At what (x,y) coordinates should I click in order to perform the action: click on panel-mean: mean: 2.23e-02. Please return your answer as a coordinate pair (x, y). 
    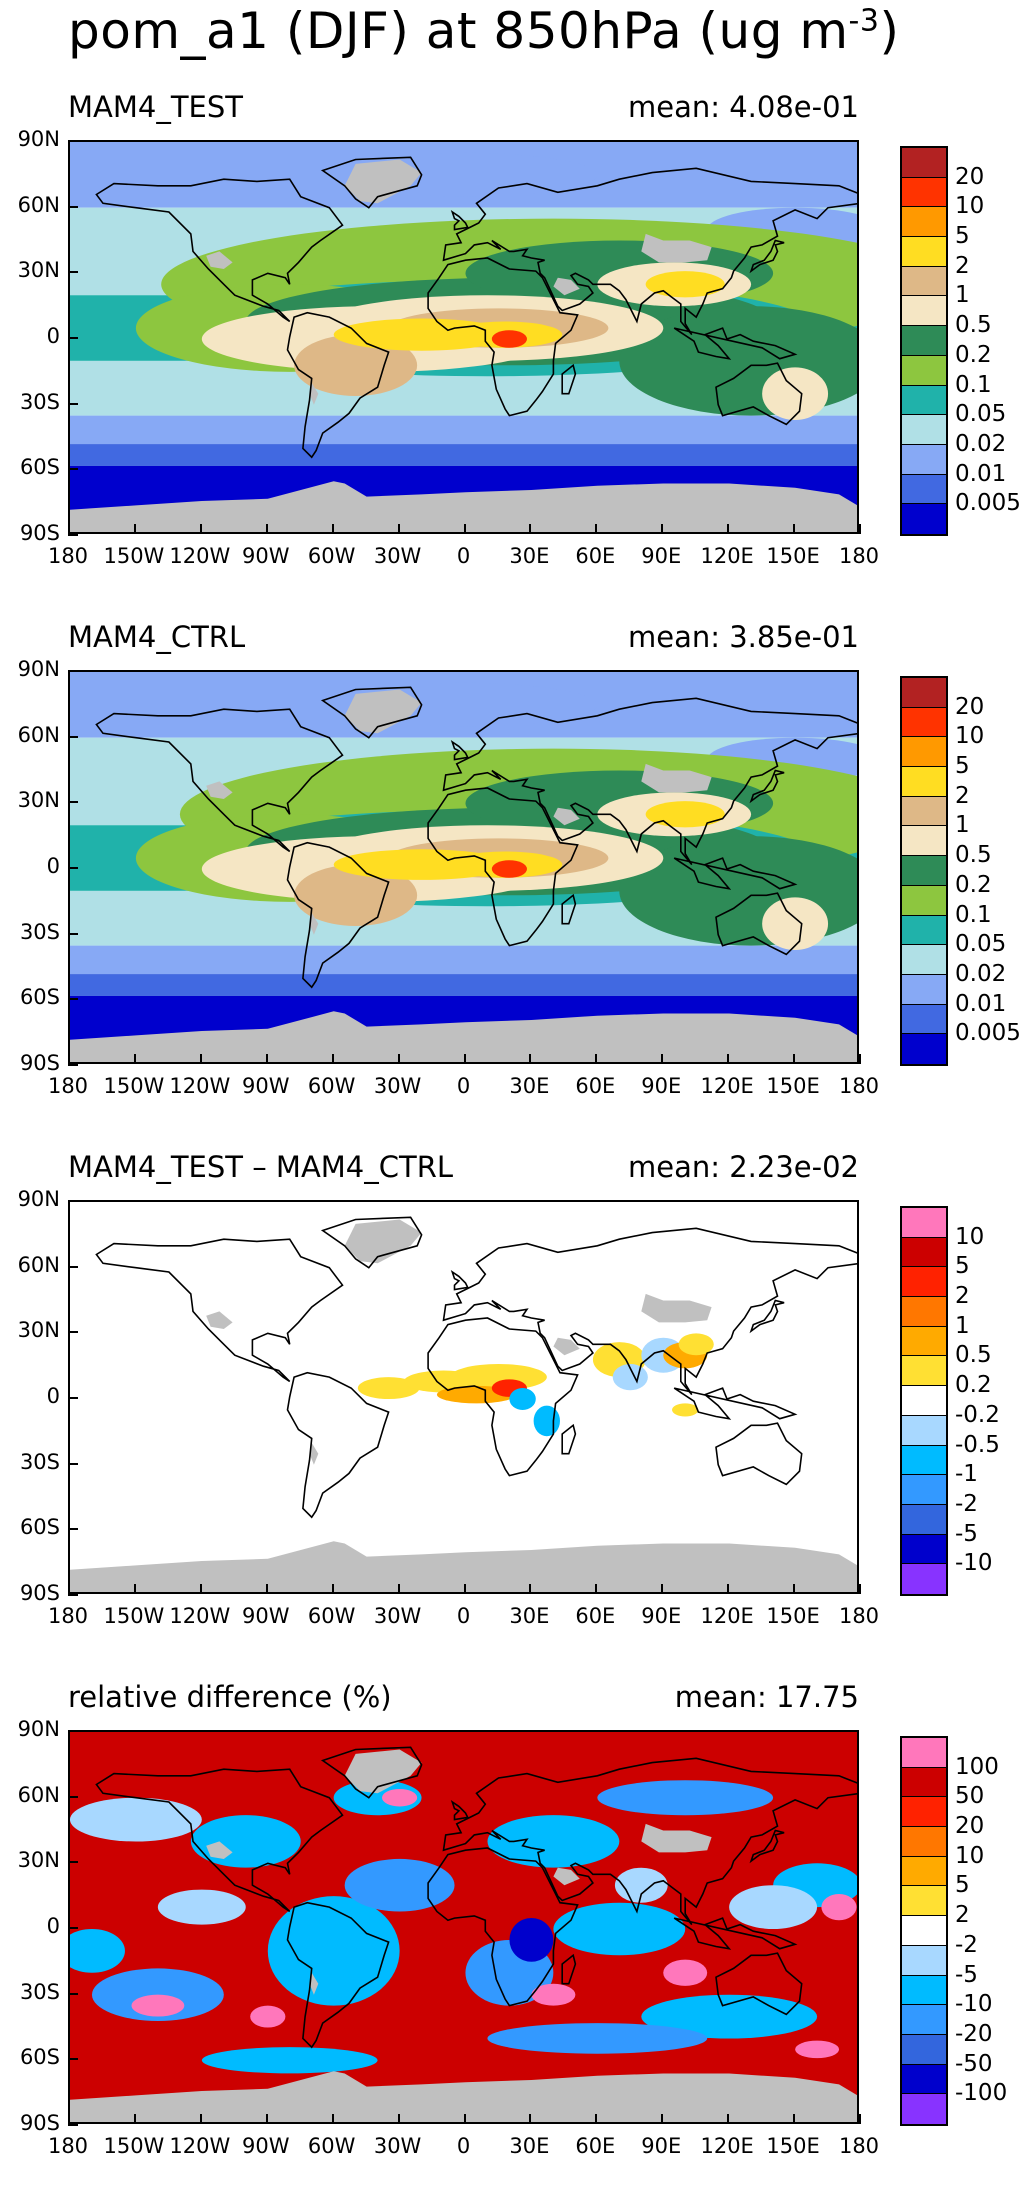
    Looking at the image, I should click on (743, 1167).